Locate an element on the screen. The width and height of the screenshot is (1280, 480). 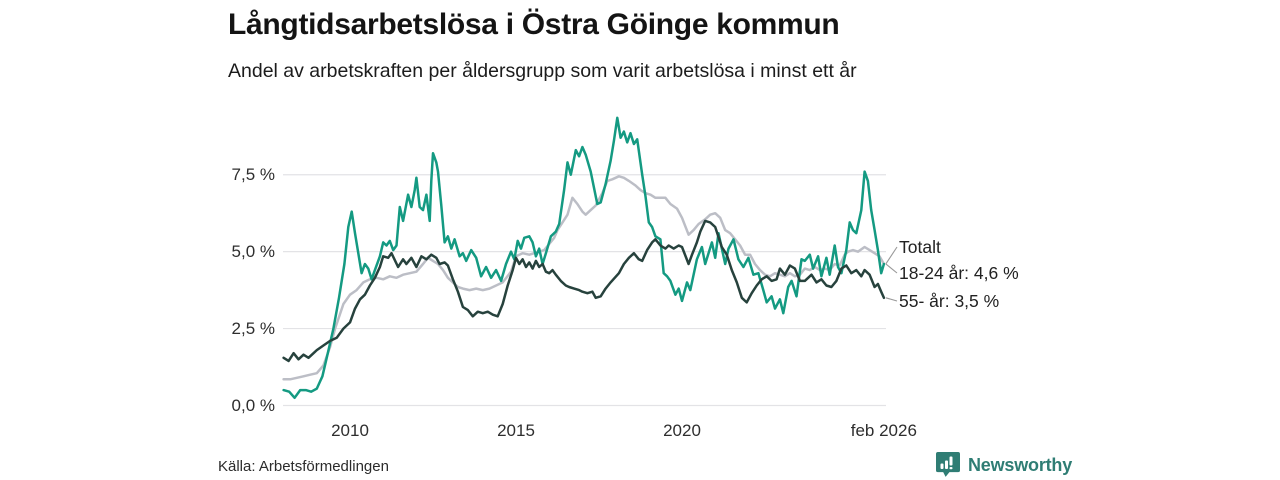
brand-logo: Newsworthy is located at coordinates (1004, 465).